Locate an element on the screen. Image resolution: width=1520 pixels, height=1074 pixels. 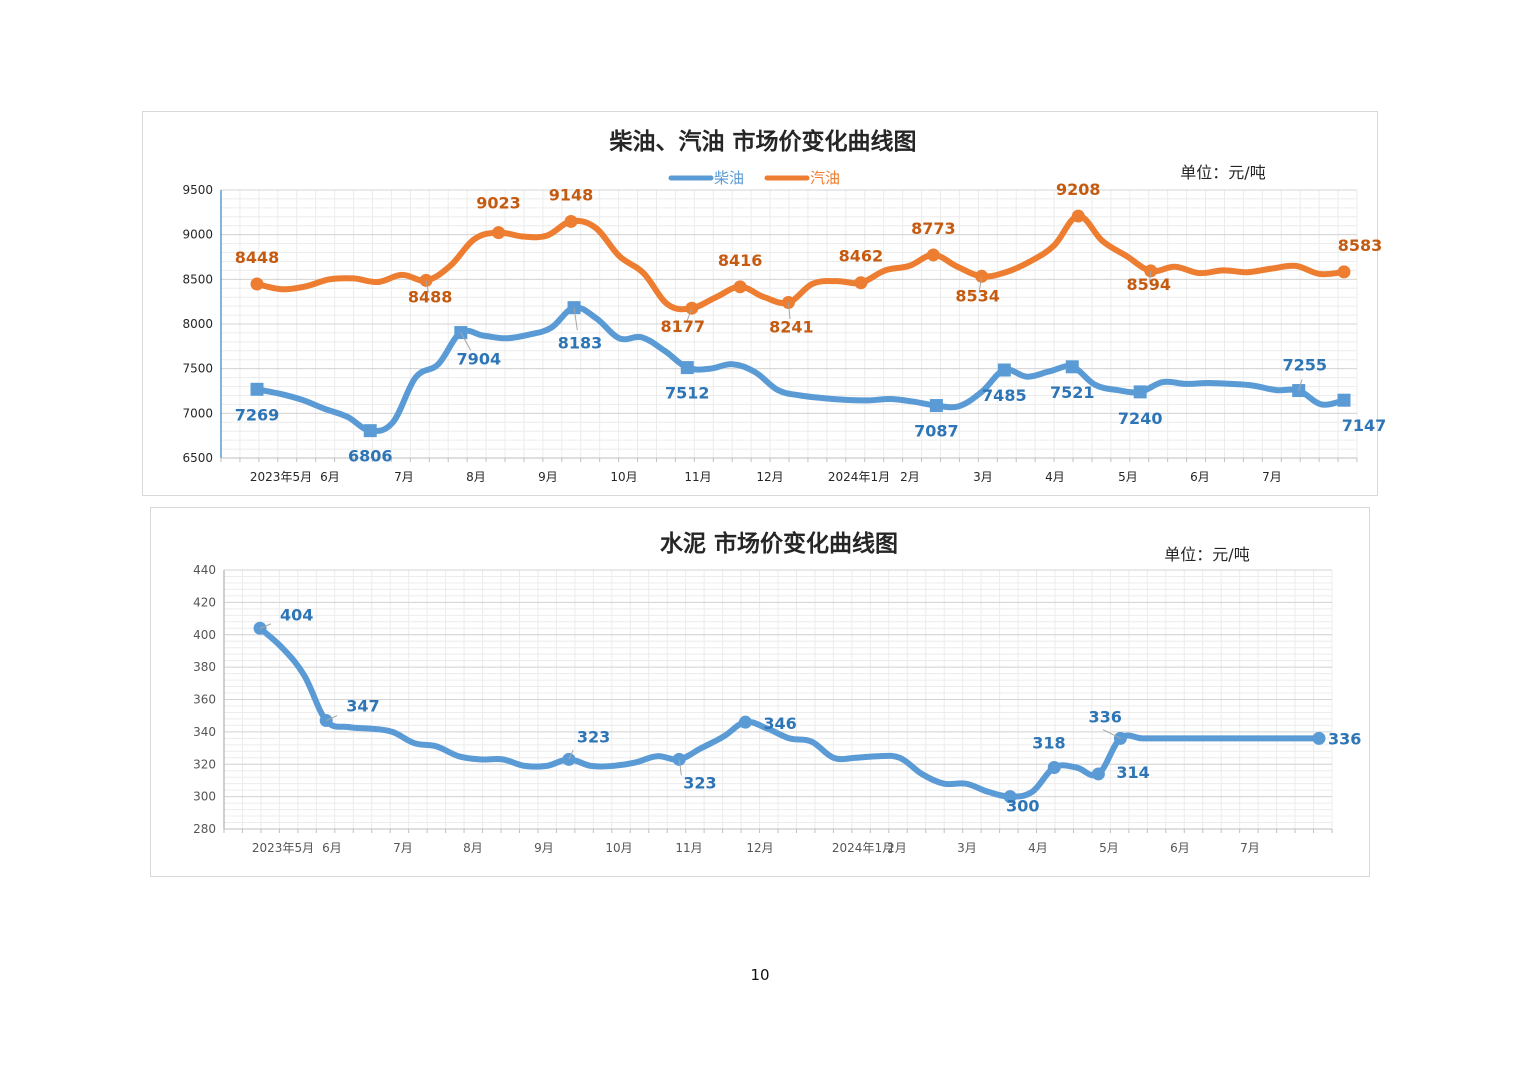
data-label: 8534 is located at coordinates (977, 295).